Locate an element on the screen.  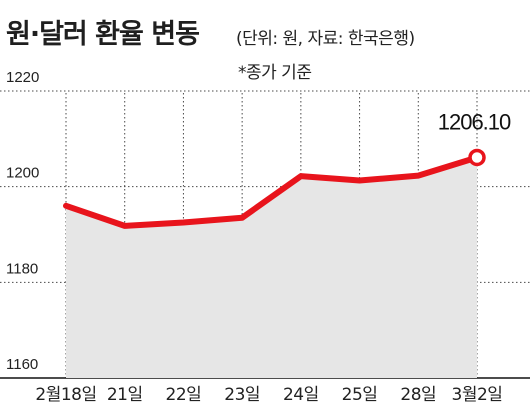
x-tick-label: 24일 is located at coordinates (301, 395).